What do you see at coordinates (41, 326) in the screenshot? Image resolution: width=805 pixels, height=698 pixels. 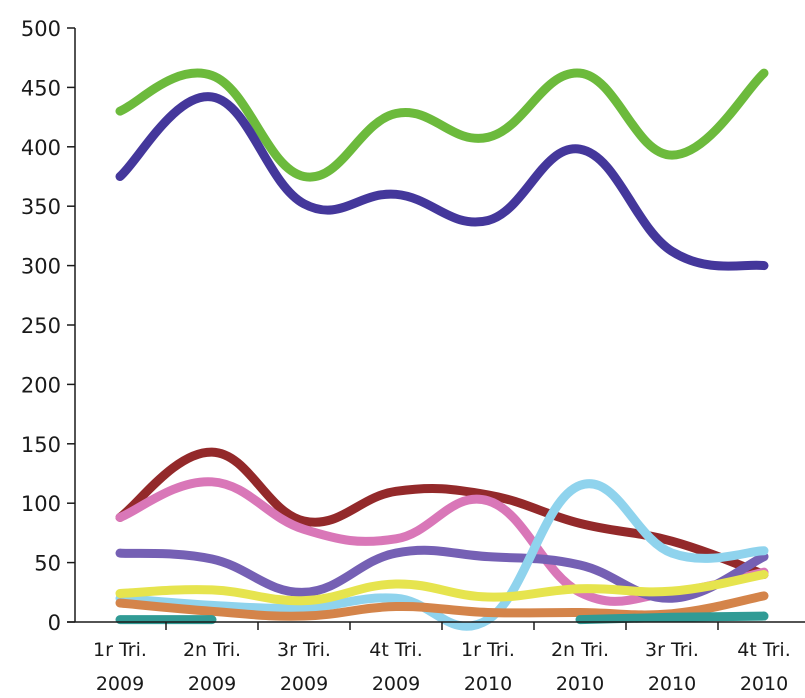 I see `y-tick-label: 250` at bounding box center [41, 326].